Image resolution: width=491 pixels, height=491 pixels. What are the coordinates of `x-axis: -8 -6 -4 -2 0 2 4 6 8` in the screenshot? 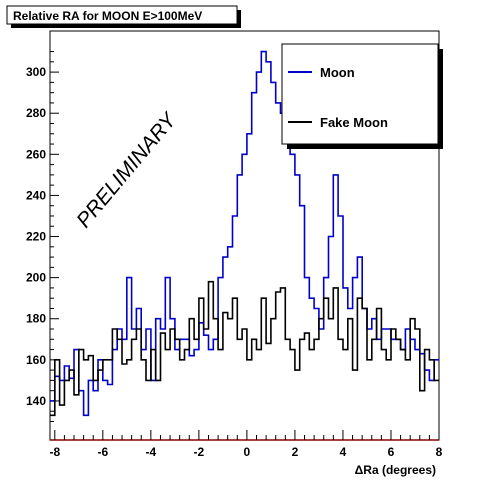 It's located at (246, 444).